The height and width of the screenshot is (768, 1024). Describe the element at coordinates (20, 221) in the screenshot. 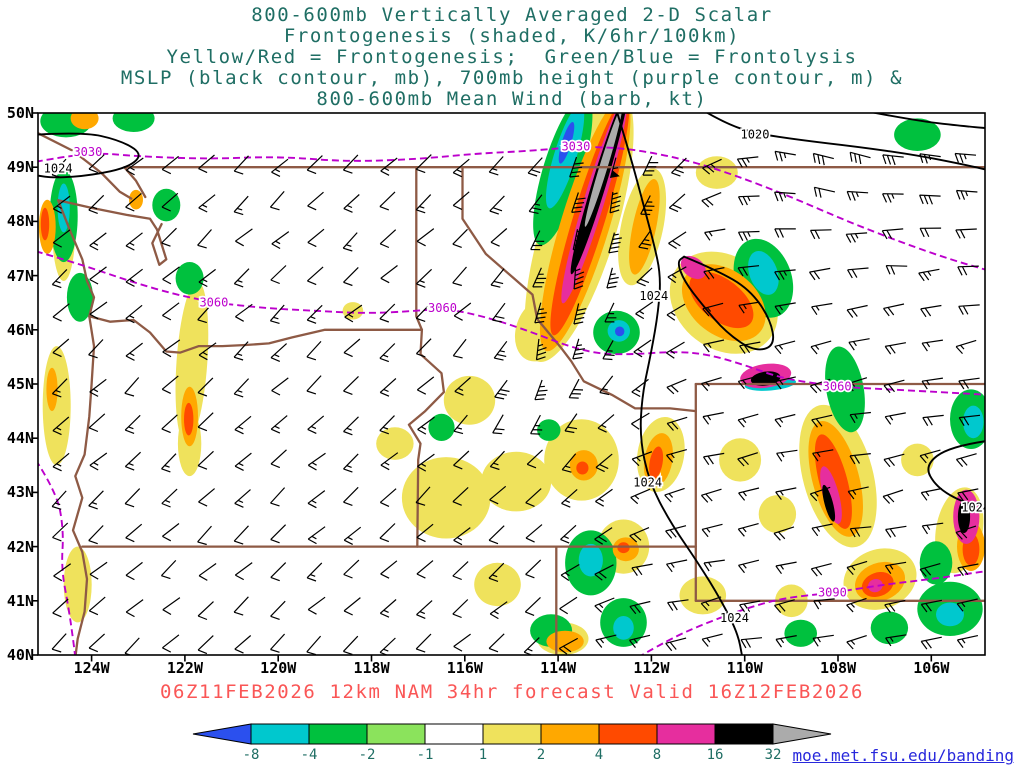

I see `lat-tick-label: 48N` at that location.